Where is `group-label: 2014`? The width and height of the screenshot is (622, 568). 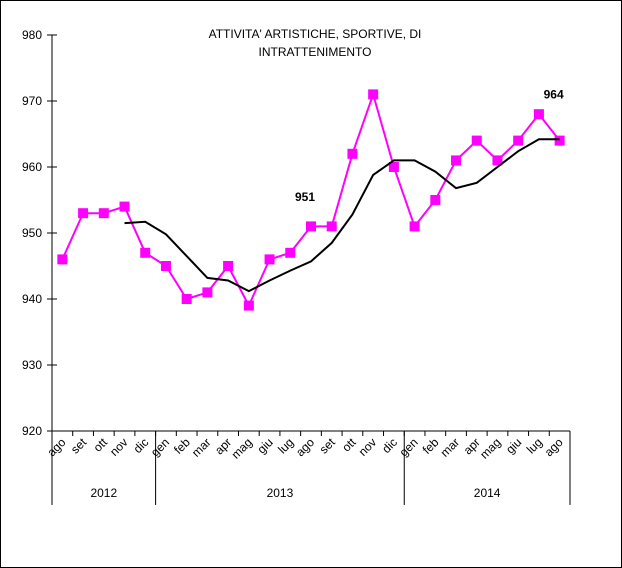
group-label: 2014 is located at coordinates (487, 493).